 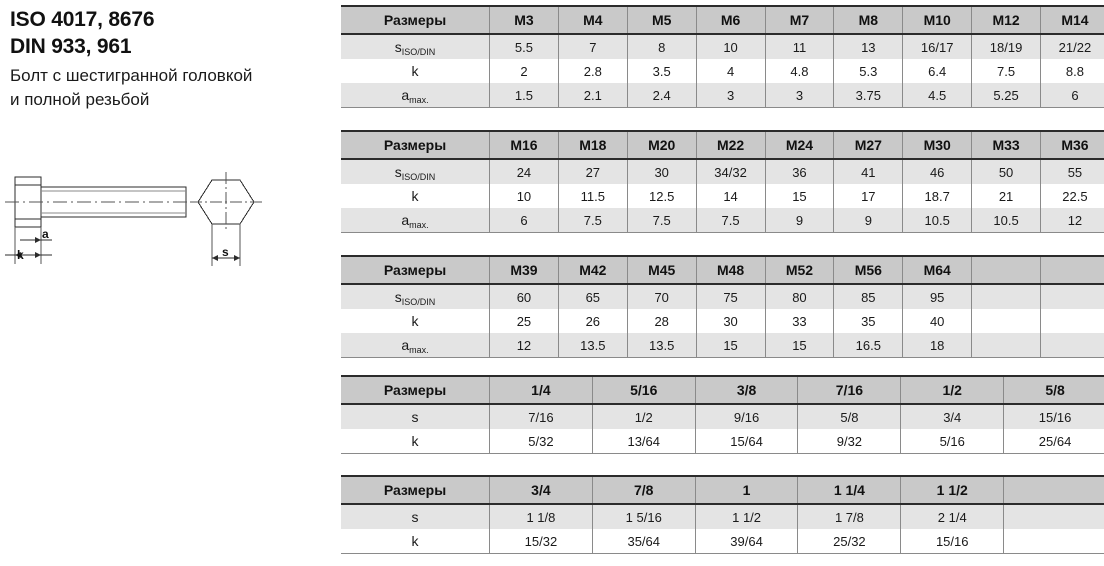 What do you see at coordinates (730, 145) in the screenshot?
I see `column-header-size: M22` at bounding box center [730, 145].